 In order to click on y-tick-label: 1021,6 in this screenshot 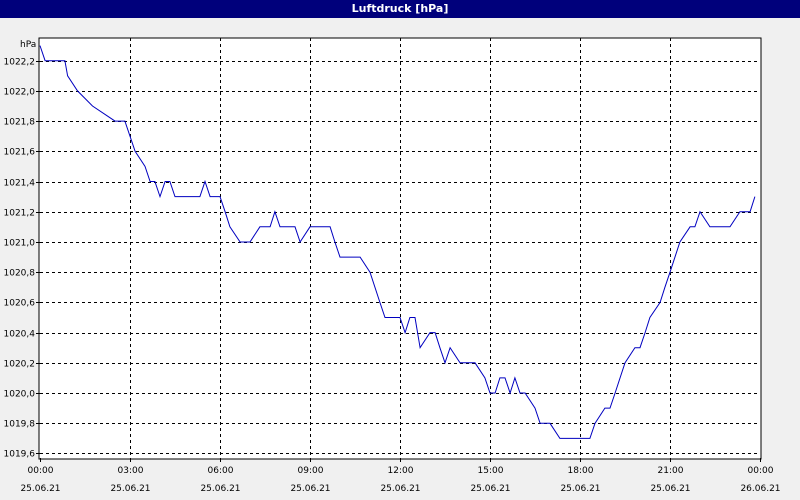, I will do `click(20, 153)`.